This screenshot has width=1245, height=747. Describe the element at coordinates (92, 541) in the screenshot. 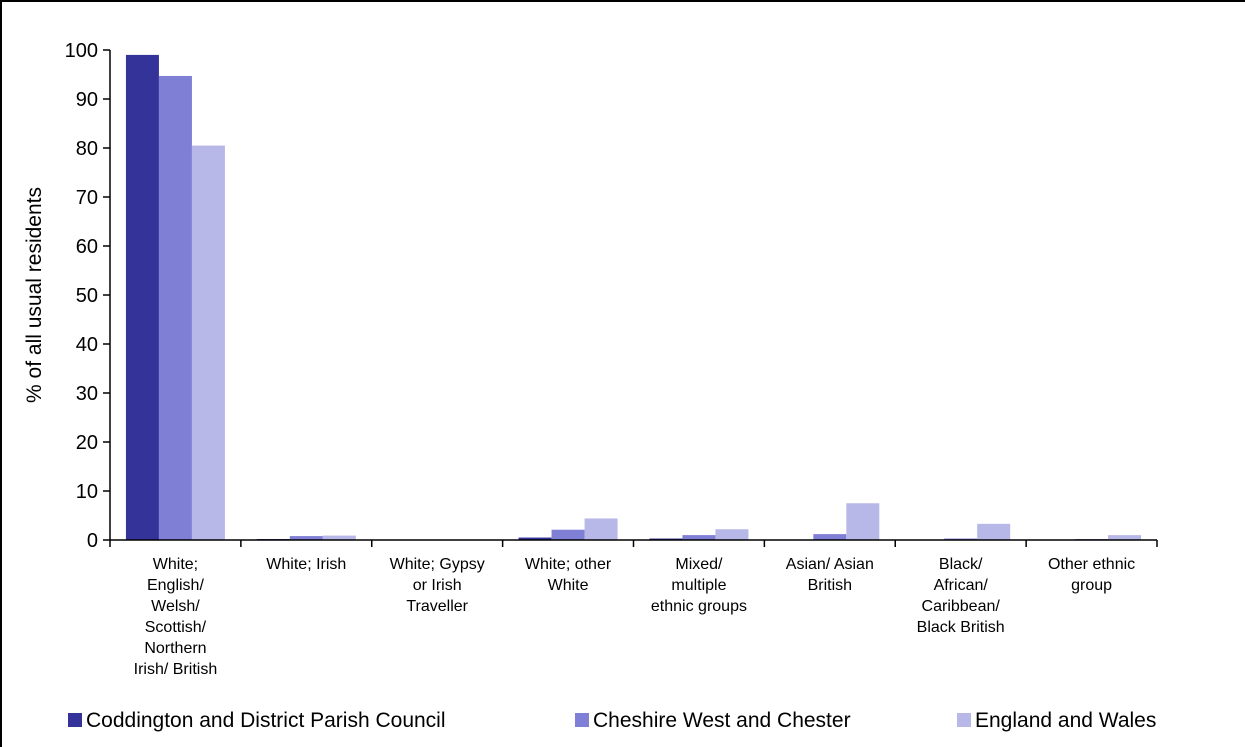

I see `y-tick-label: 0` at that location.